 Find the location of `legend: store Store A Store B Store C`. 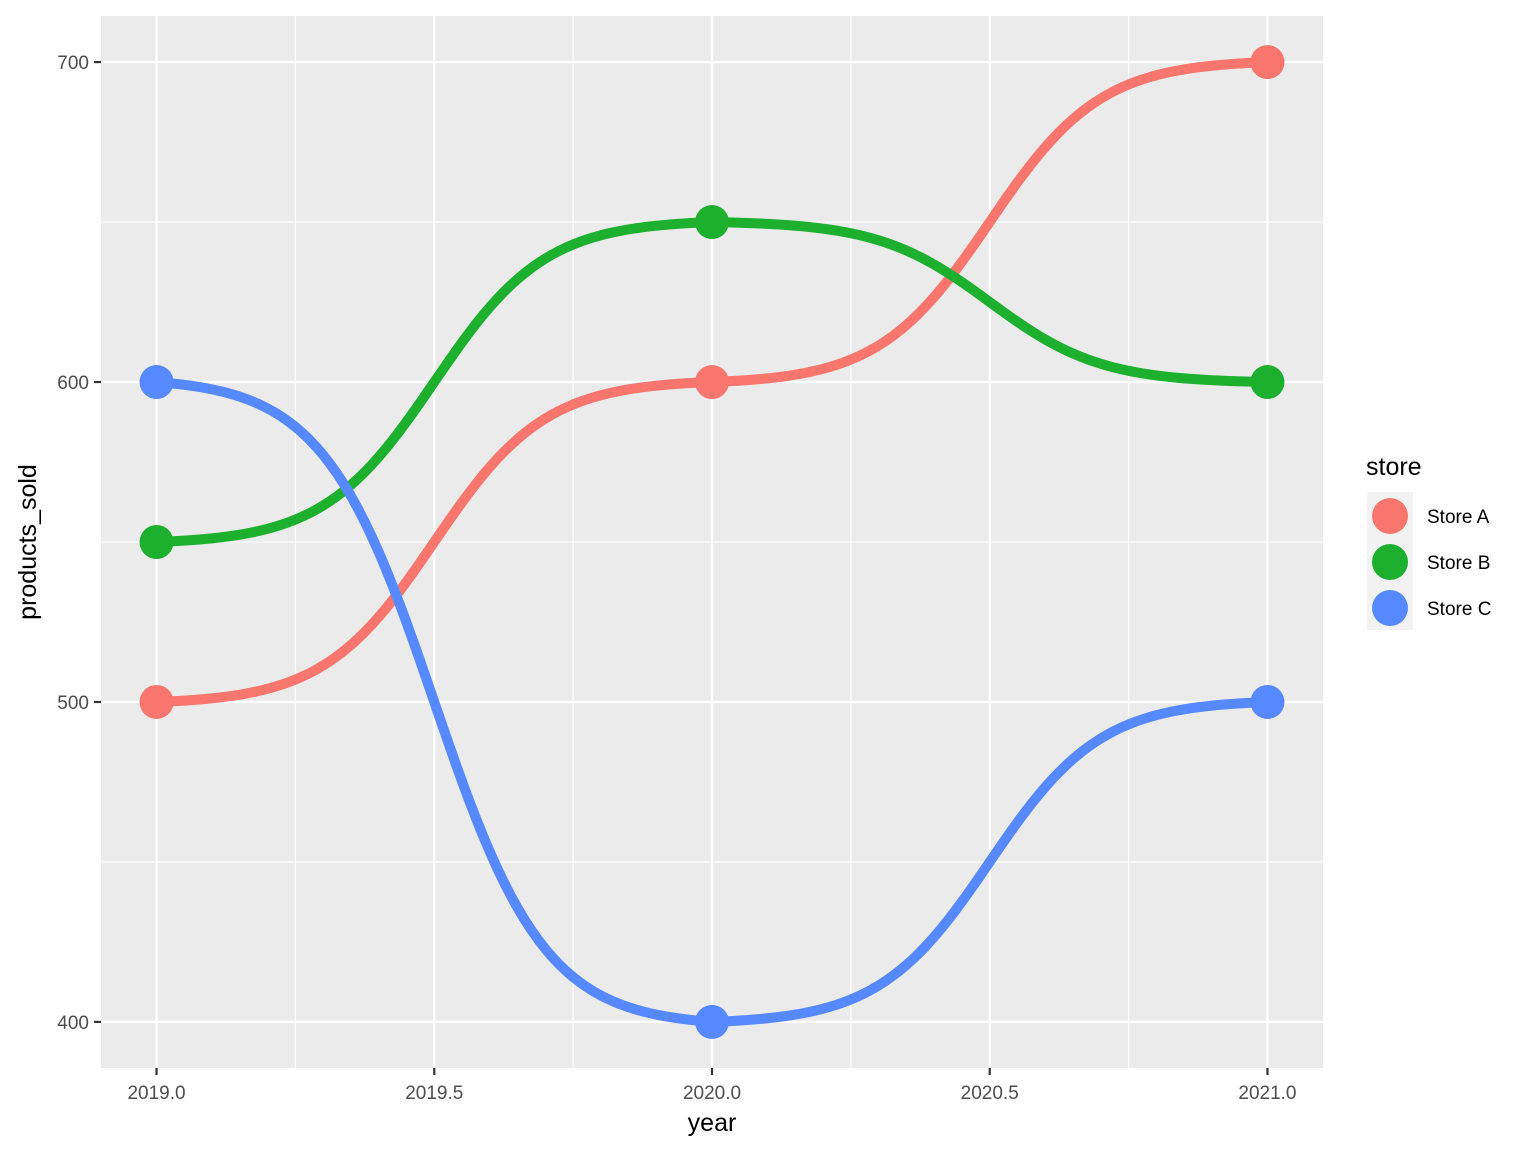

legend: store Store A Store B Store C is located at coordinates (1428, 541).